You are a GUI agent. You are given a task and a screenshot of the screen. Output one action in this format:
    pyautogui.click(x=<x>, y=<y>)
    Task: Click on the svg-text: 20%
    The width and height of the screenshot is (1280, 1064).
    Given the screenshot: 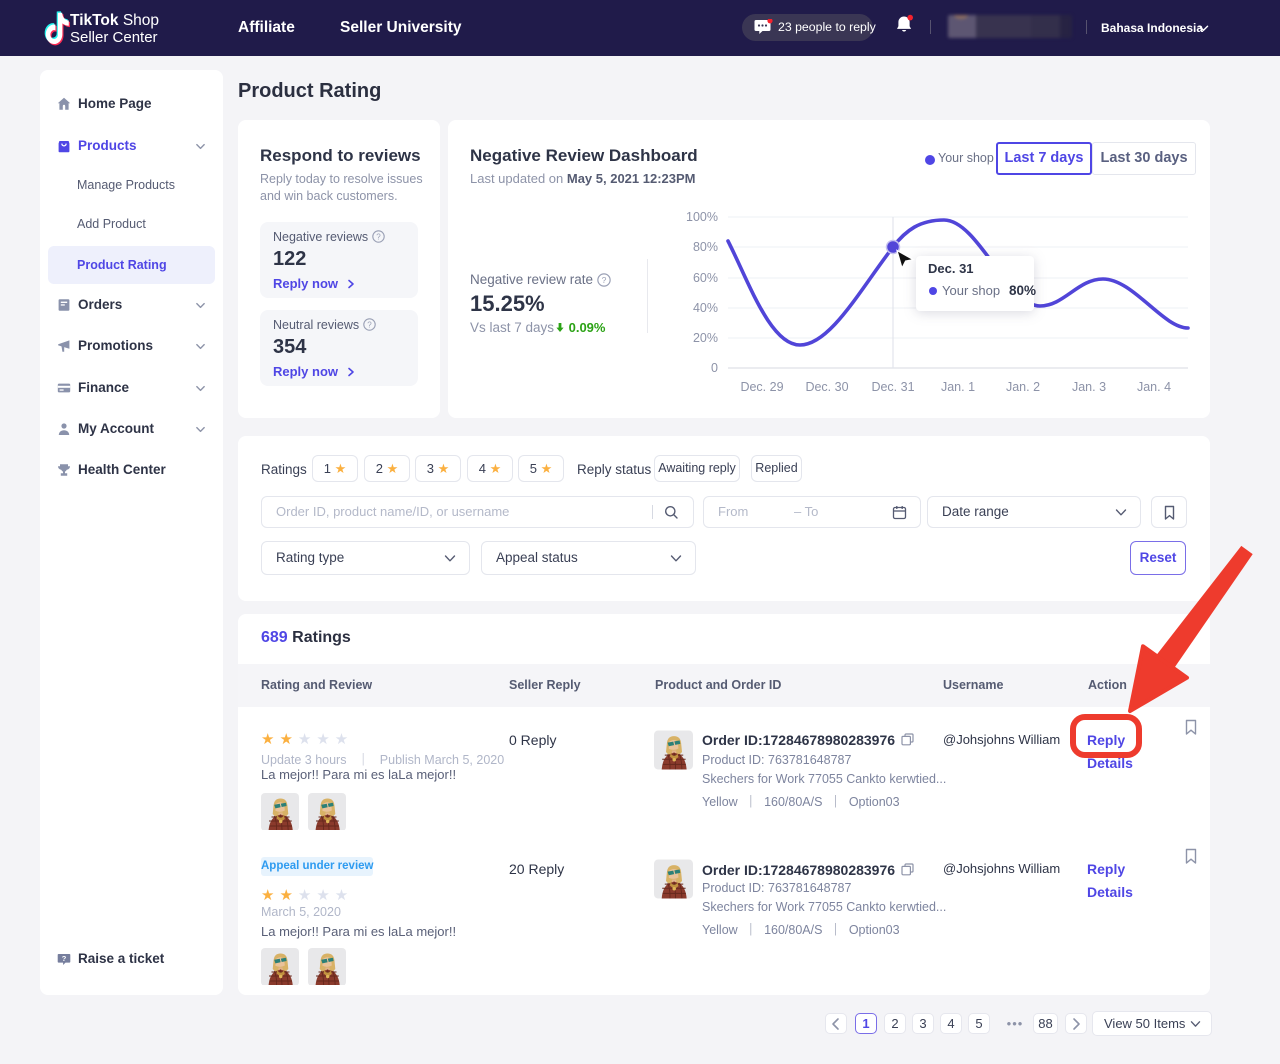 What is the action you would take?
    pyautogui.click(x=705, y=338)
    